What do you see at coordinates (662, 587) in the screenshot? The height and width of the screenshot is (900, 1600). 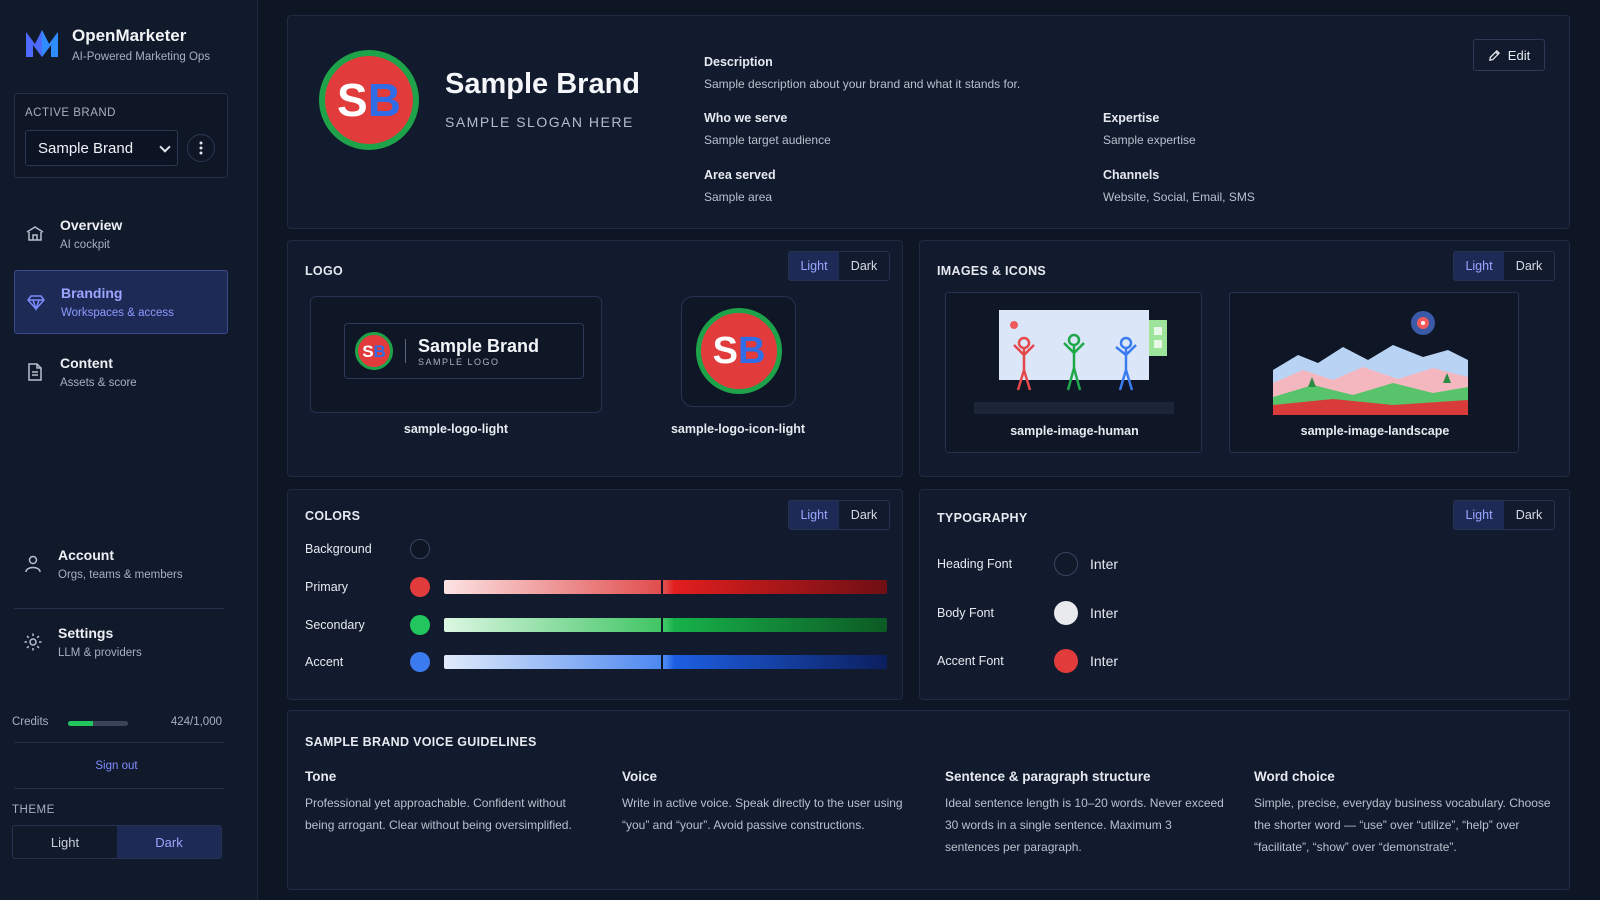 I see `primary-shade-divider` at bounding box center [662, 587].